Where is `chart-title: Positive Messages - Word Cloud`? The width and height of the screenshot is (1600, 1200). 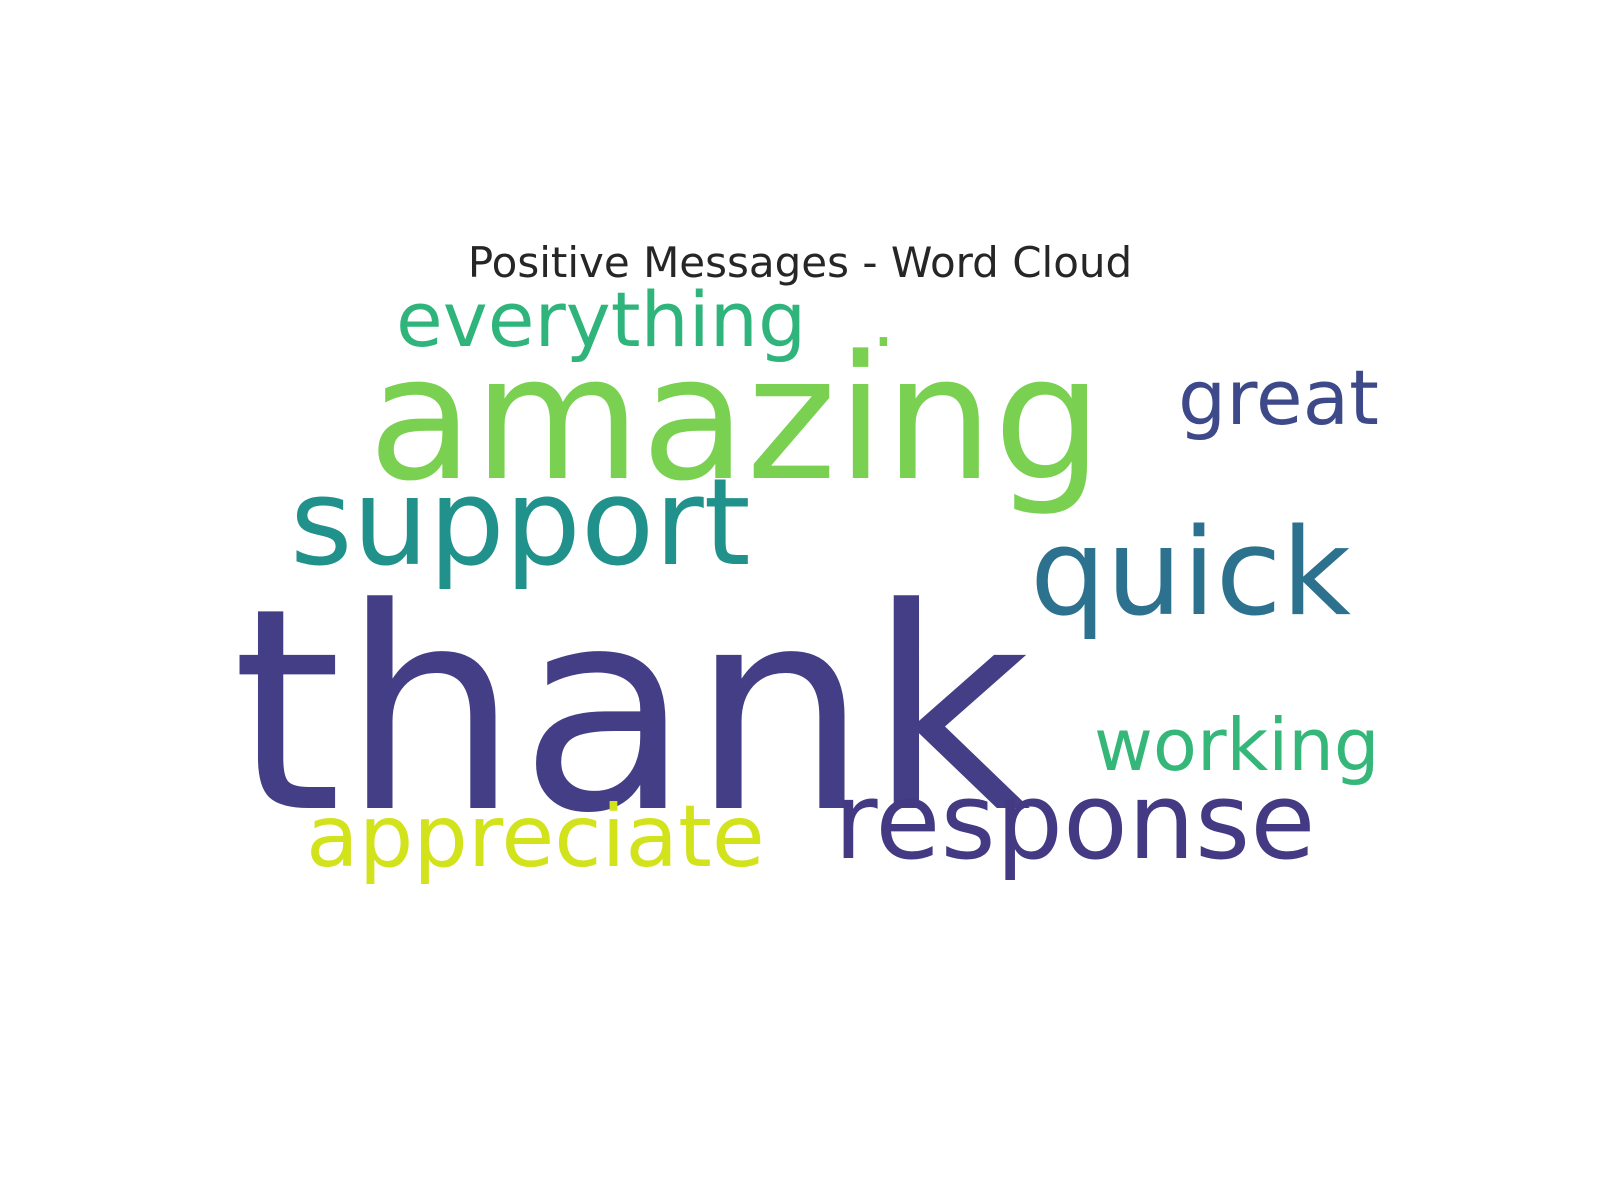 chart-title: Positive Messages - Word Cloud is located at coordinates (800, 262).